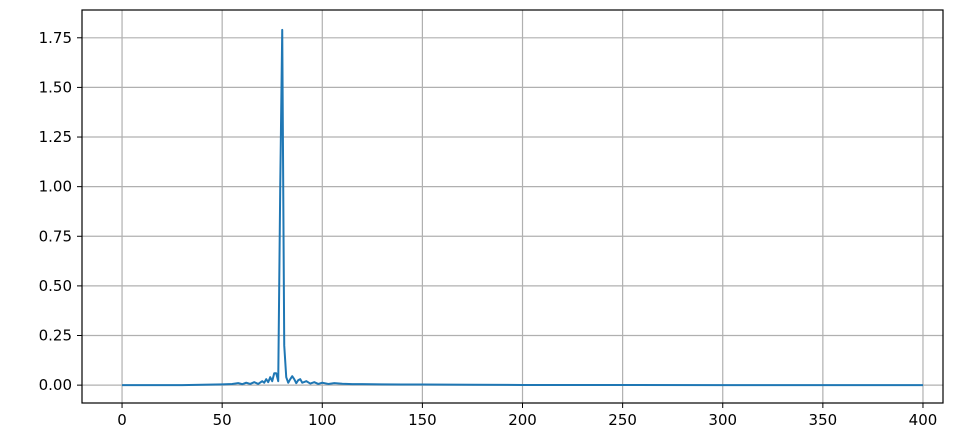  What do you see at coordinates (55, 385) in the screenshot?
I see `y-tick-label: 0.00` at bounding box center [55, 385].